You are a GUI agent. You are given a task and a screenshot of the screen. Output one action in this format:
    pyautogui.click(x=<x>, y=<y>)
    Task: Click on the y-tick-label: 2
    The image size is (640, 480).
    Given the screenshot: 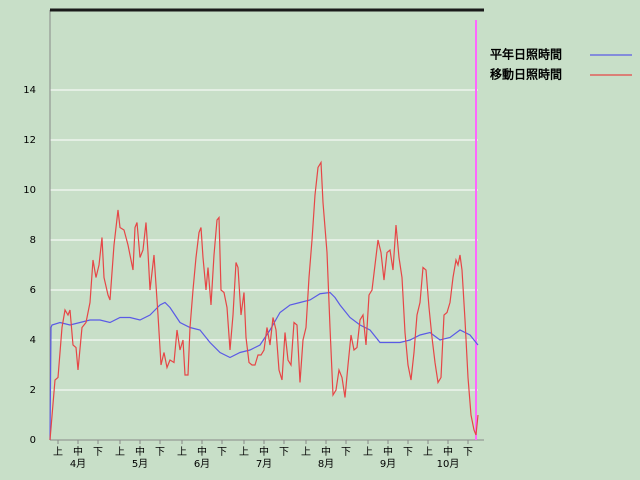 What is the action you would take?
    pyautogui.click(x=33, y=390)
    